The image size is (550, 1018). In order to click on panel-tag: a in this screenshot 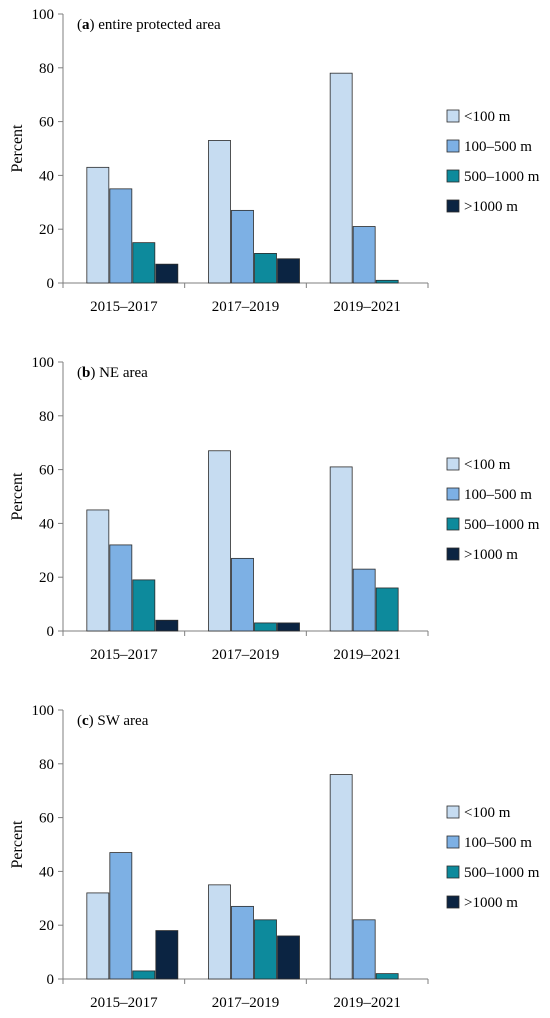, I will do `click(86, 25)`.